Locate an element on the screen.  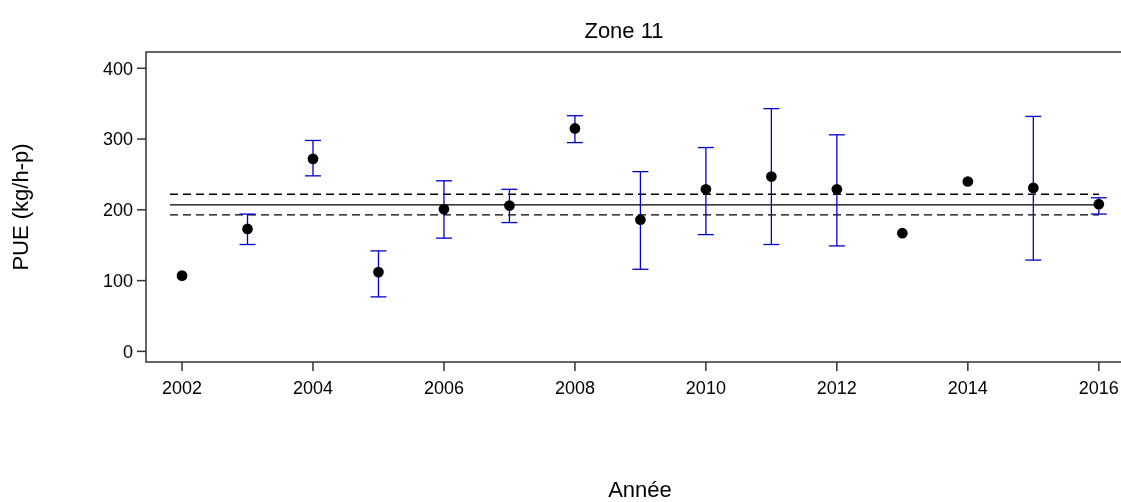
y-tick-label: 300 is located at coordinates (117, 139).